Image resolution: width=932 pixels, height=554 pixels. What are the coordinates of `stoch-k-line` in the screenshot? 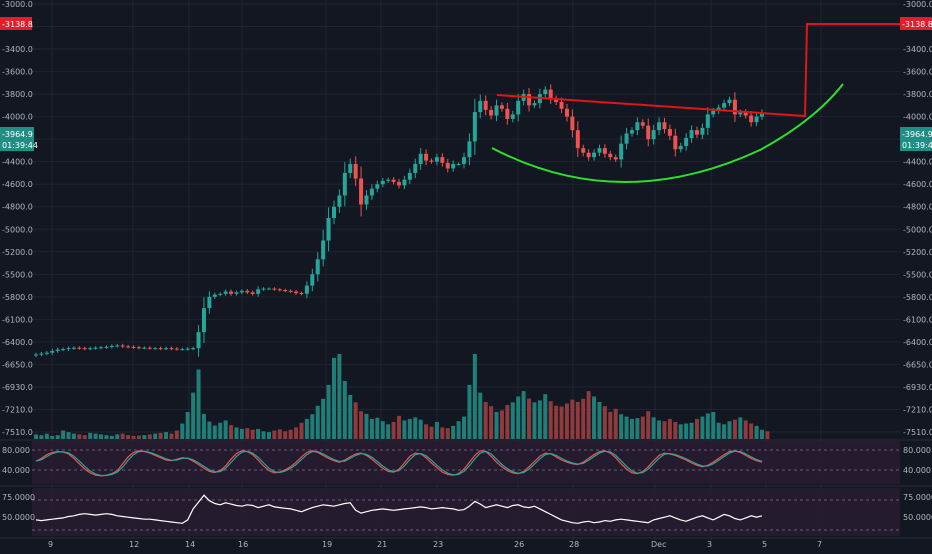 It's located at (399, 463).